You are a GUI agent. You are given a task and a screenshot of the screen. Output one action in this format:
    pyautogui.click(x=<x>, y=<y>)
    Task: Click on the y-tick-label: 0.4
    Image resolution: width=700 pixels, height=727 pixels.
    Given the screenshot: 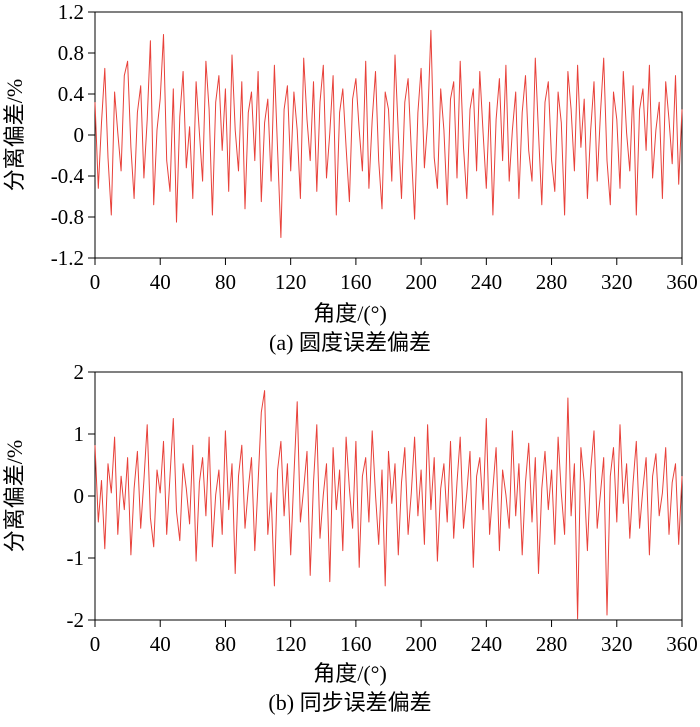 What is the action you would take?
    pyautogui.click(x=71, y=94)
    